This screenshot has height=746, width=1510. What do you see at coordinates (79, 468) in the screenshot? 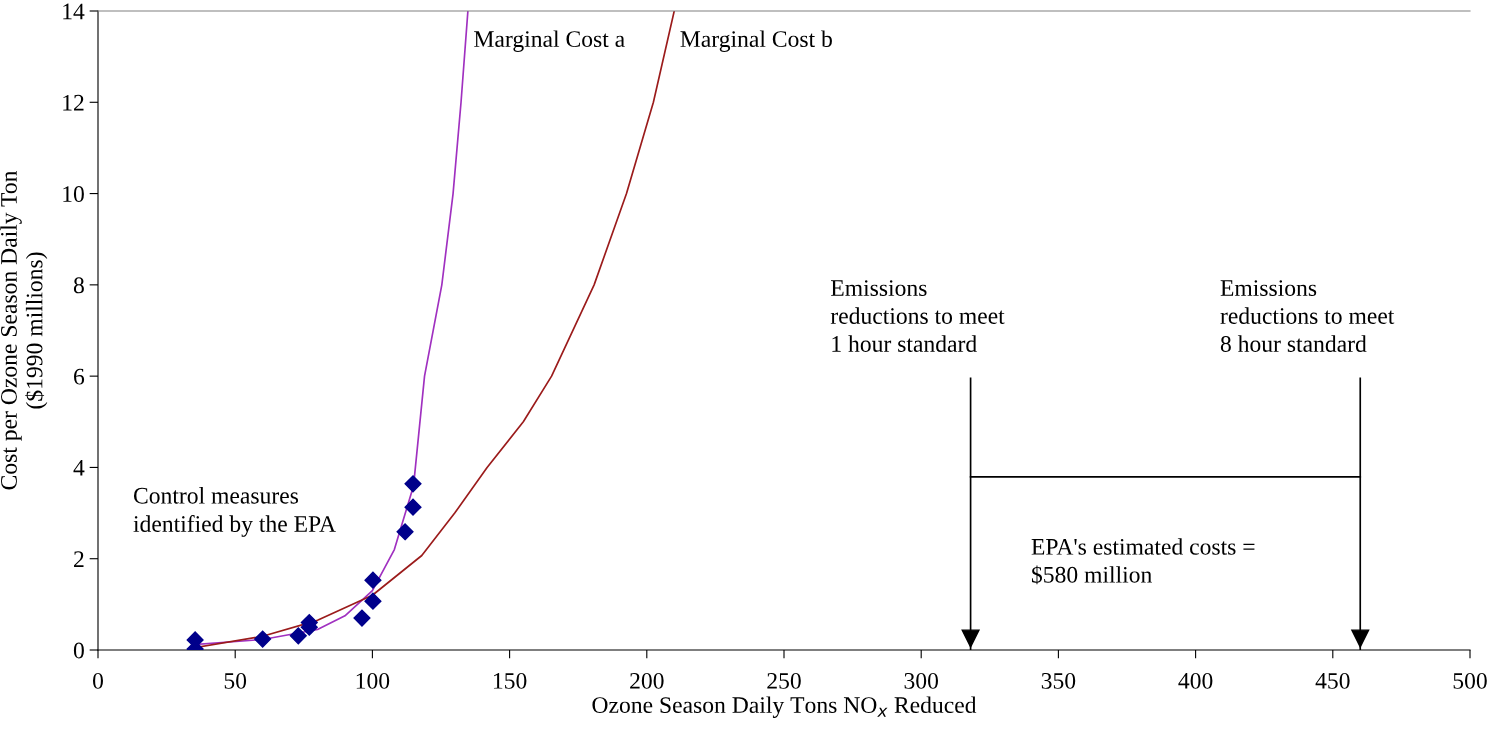
I see `y-tick-label: 4` at bounding box center [79, 468].